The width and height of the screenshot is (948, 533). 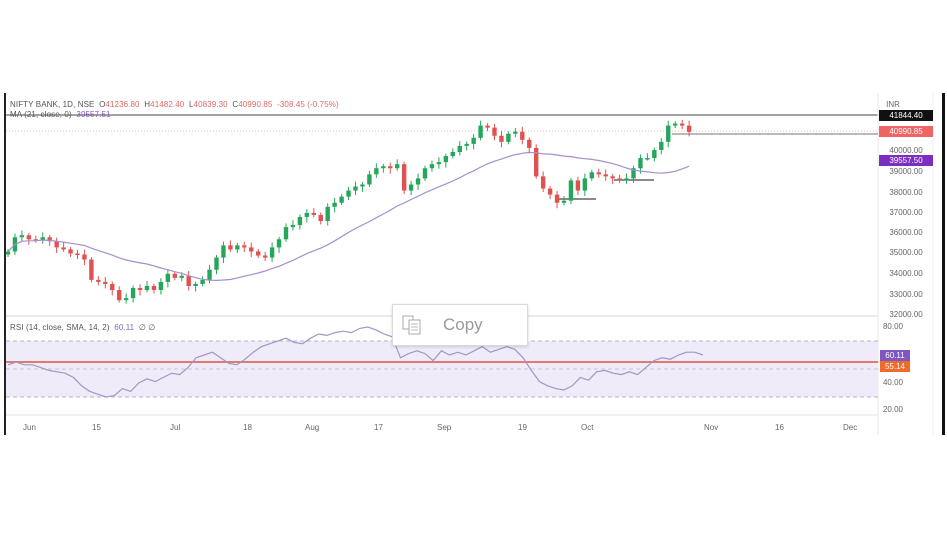 I want to click on close-value: 40990.85, so click(x=255, y=104).